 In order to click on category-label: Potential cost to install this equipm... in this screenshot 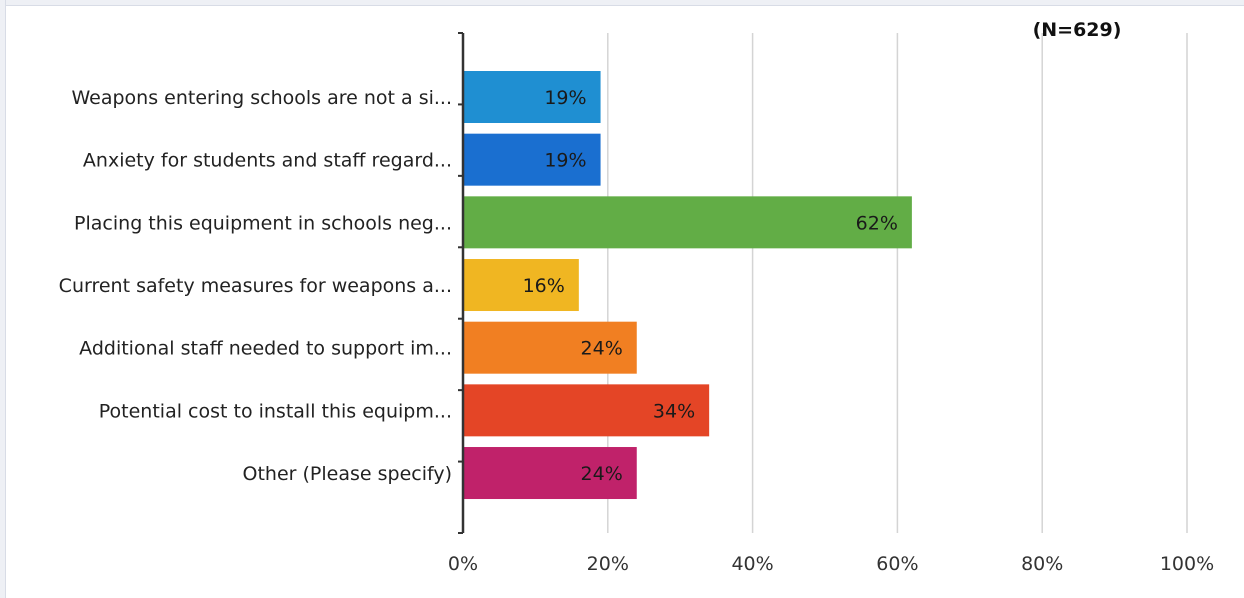, I will do `click(275, 411)`.